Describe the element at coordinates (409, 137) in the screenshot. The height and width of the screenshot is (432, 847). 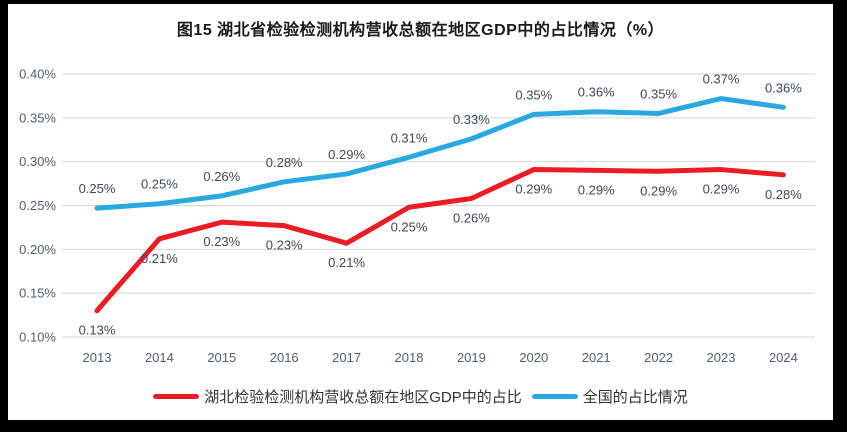
I see `data-label: 0.31%` at that location.